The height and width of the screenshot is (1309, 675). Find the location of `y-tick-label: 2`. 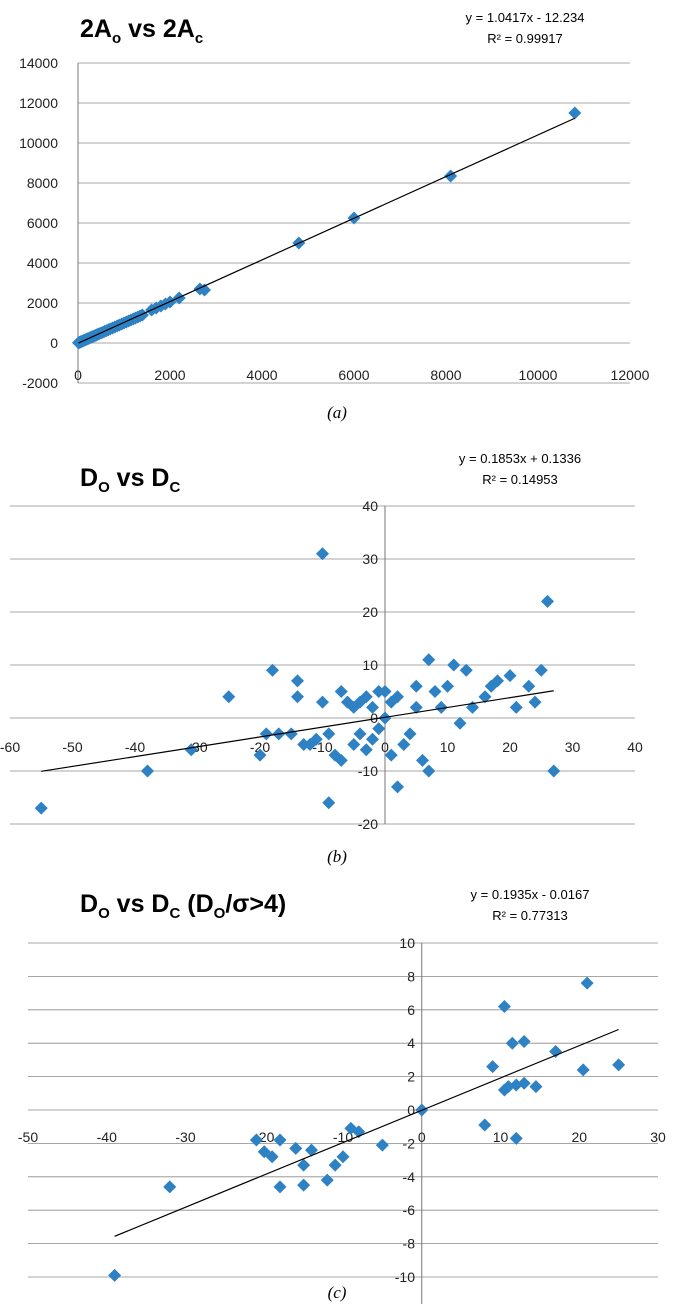

y-tick-label: 2 is located at coordinates (411, 1077).